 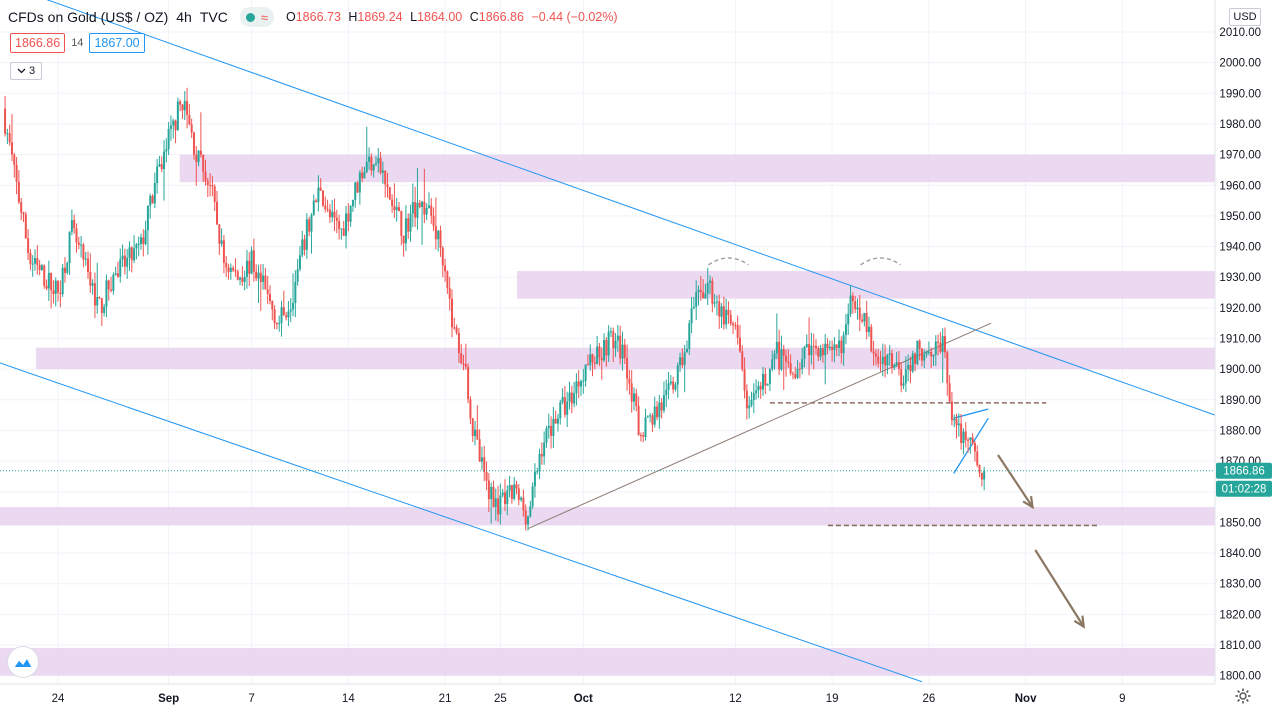 I want to click on market-status-button: ≈, so click(x=256, y=17).